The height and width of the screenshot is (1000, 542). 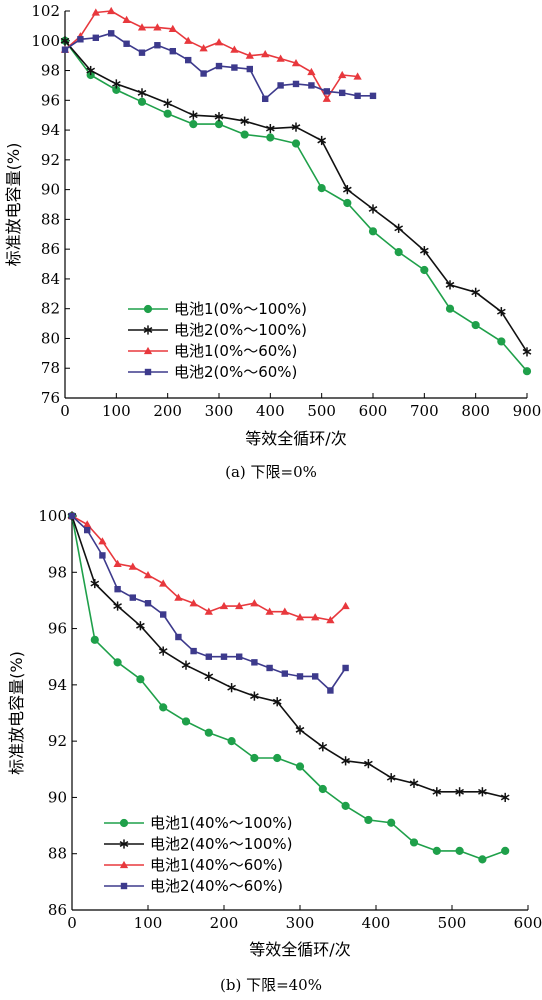 I want to click on x-tick-label: 200, so click(x=224, y=923).